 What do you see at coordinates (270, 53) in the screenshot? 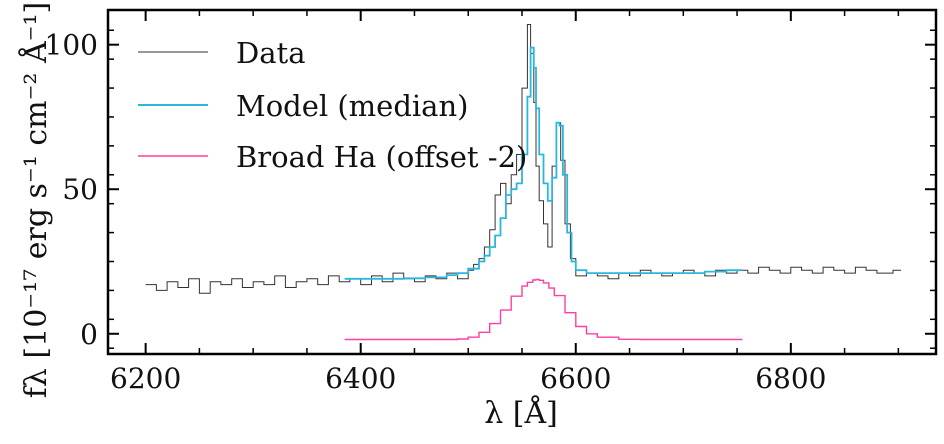
I see `legend-label-data: Data` at bounding box center [270, 53].